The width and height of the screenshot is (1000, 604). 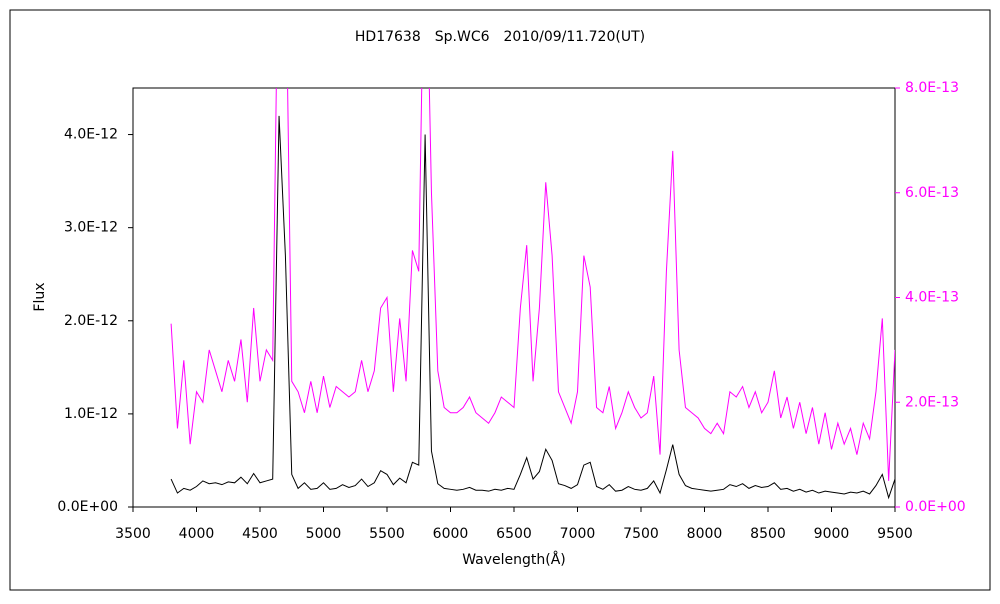 I want to click on y-tick-label: 2.0E-12, so click(x=91, y=321).